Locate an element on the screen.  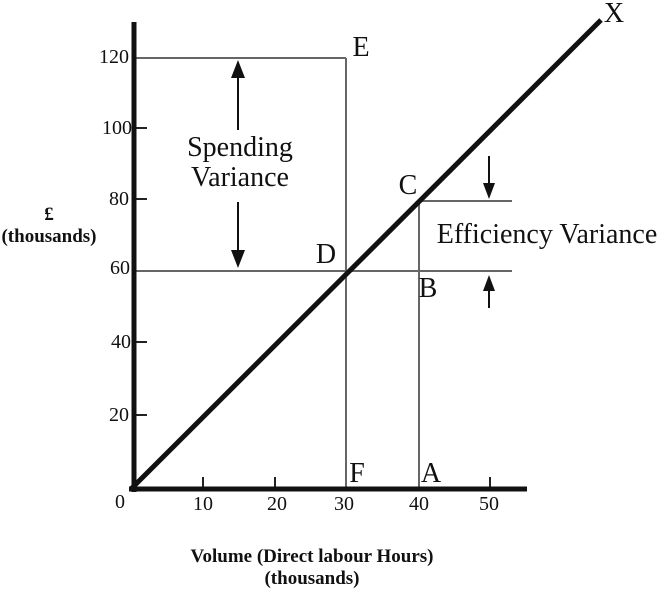
y-axis-title: £ (thousands) is located at coordinates (48, 226).